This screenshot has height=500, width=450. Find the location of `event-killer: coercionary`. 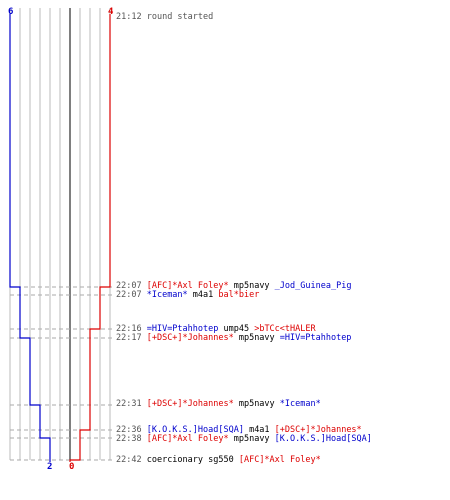

event-killer: coercionary is located at coordinates (175, 460).